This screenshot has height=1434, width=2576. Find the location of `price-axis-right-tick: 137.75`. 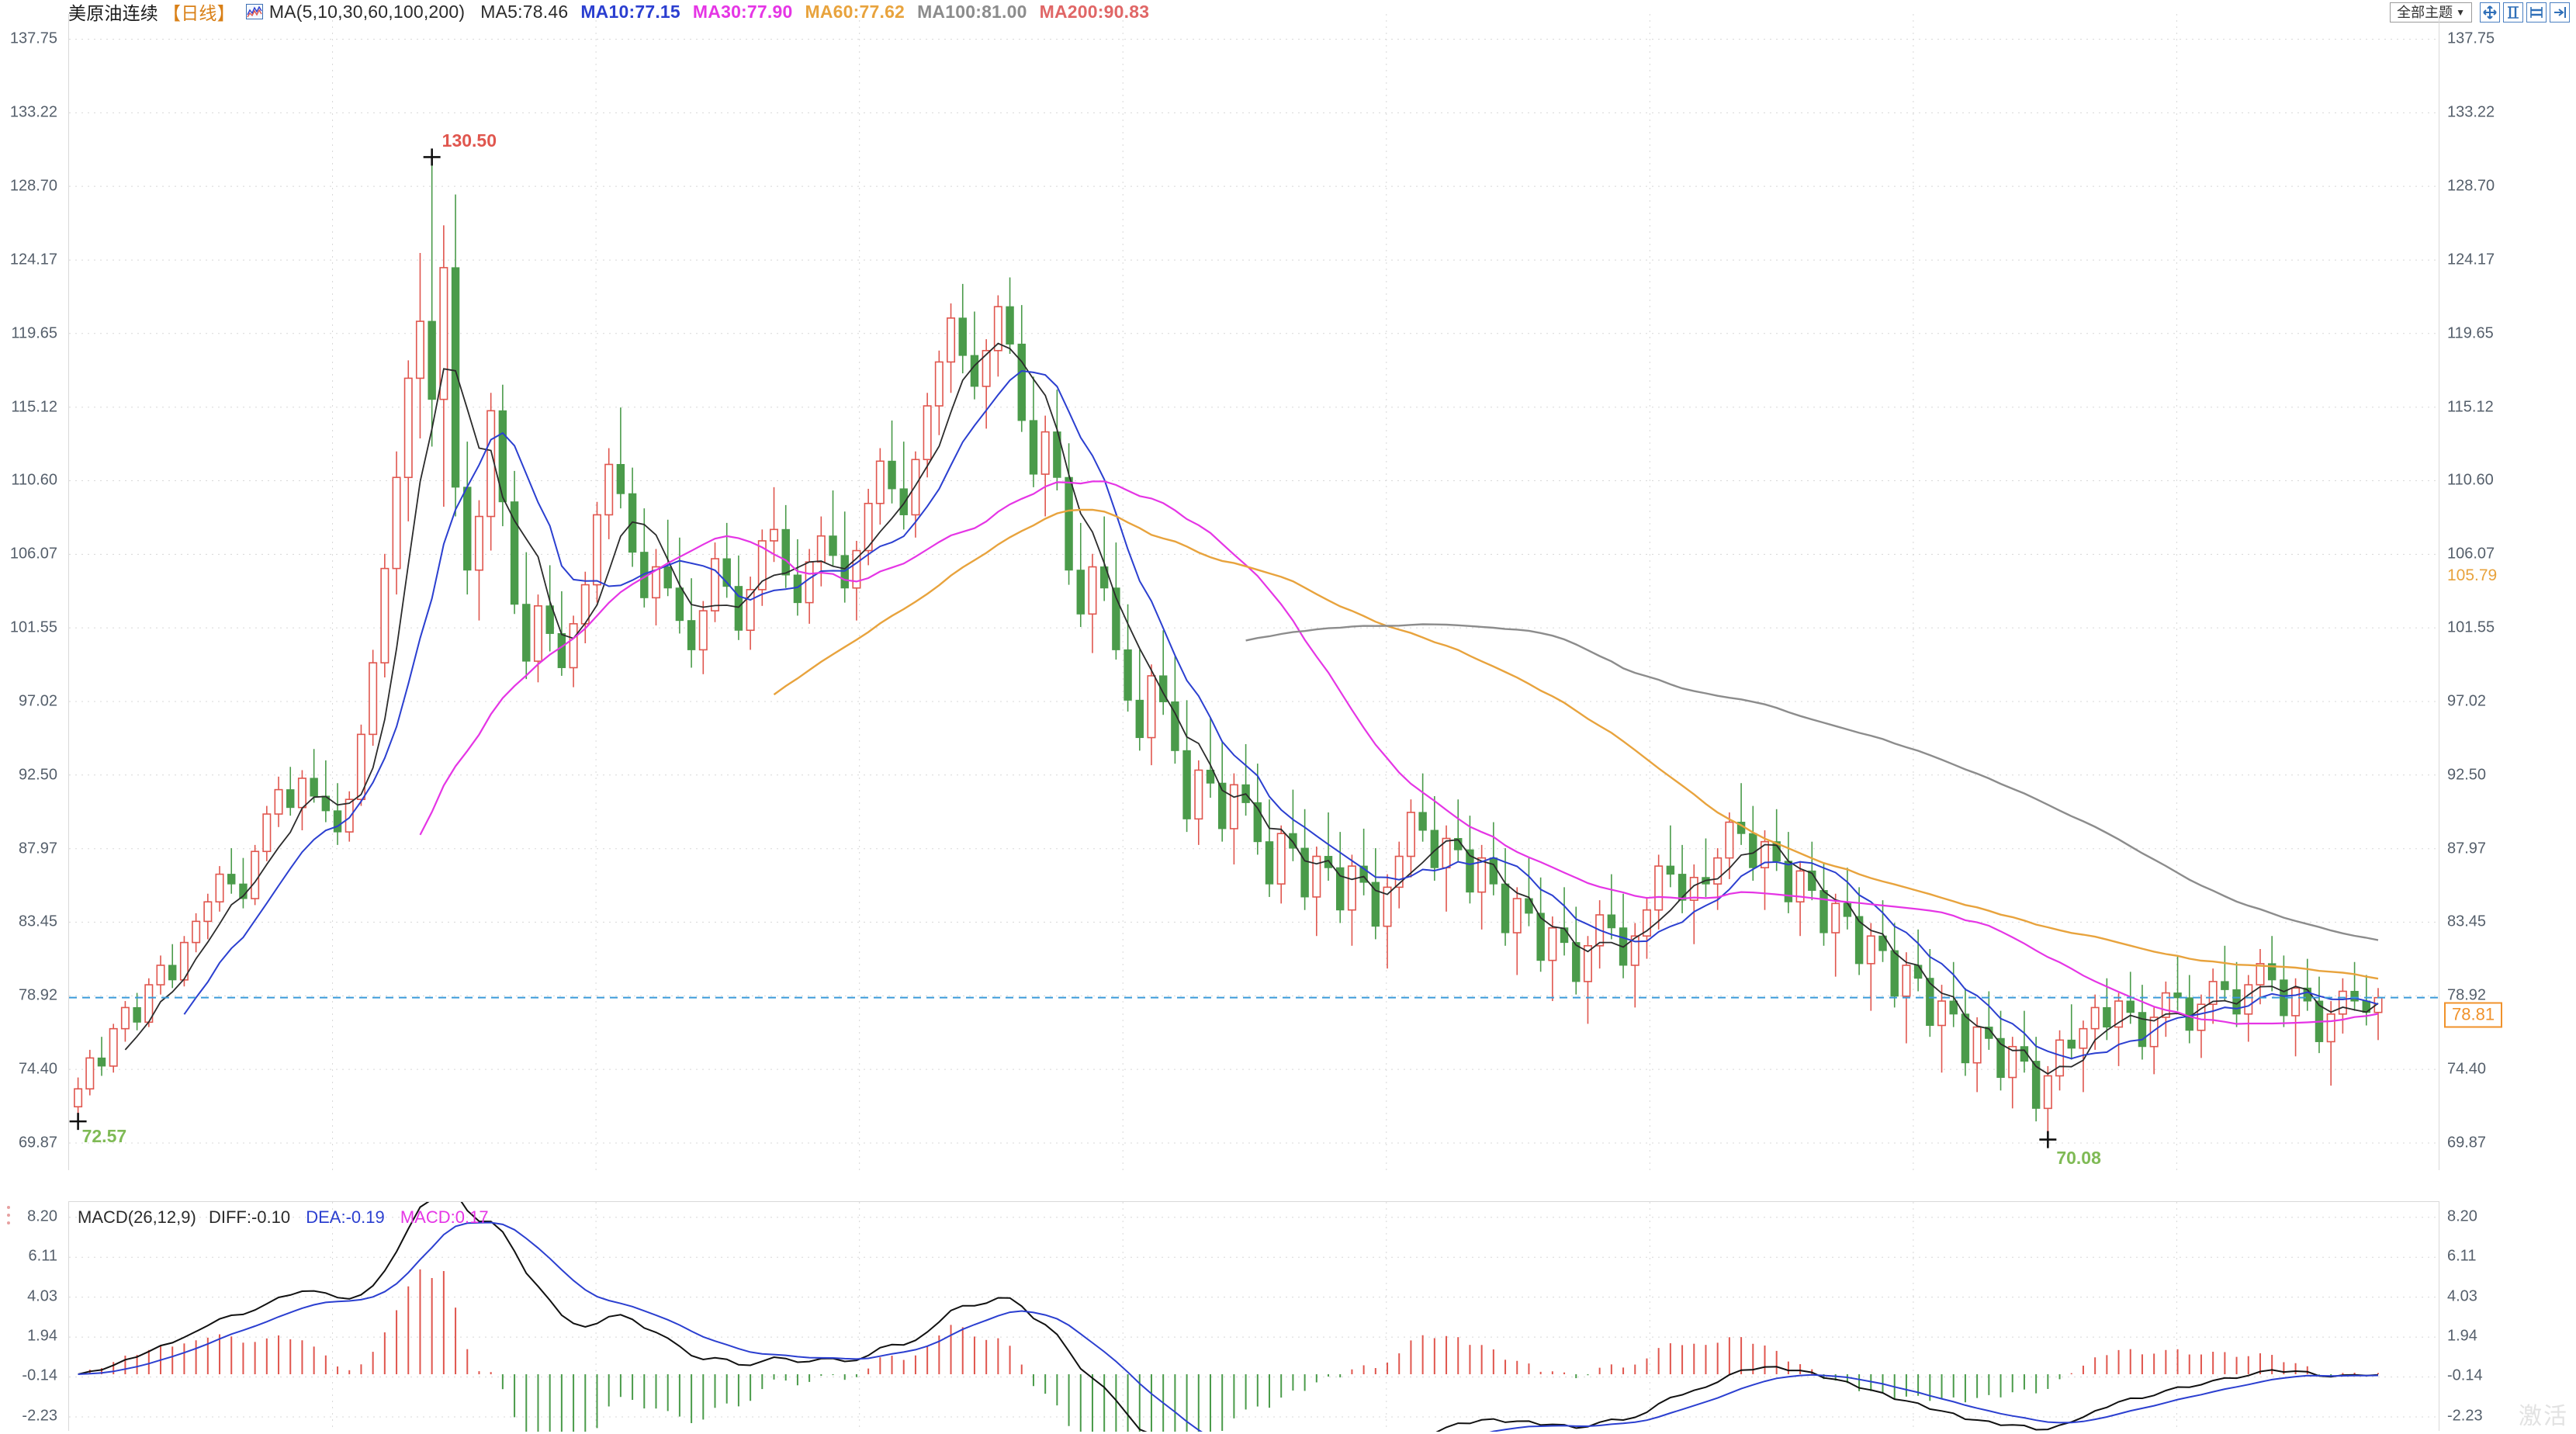

price-axis-right-tick: 137.75 is located at coordinates (2471, 38).